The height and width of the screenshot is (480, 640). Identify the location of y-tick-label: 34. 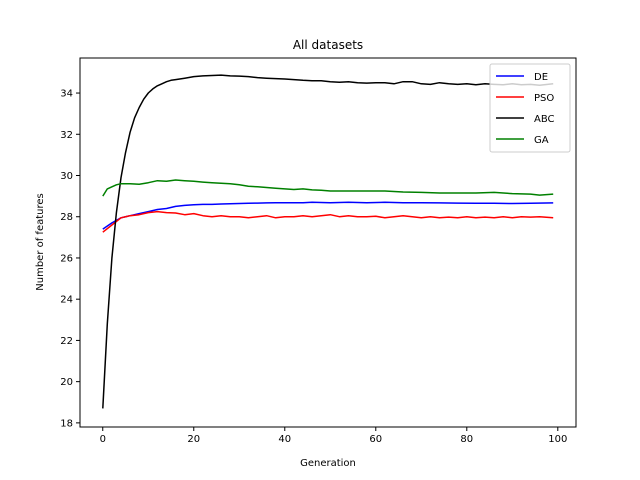
(66, 94).